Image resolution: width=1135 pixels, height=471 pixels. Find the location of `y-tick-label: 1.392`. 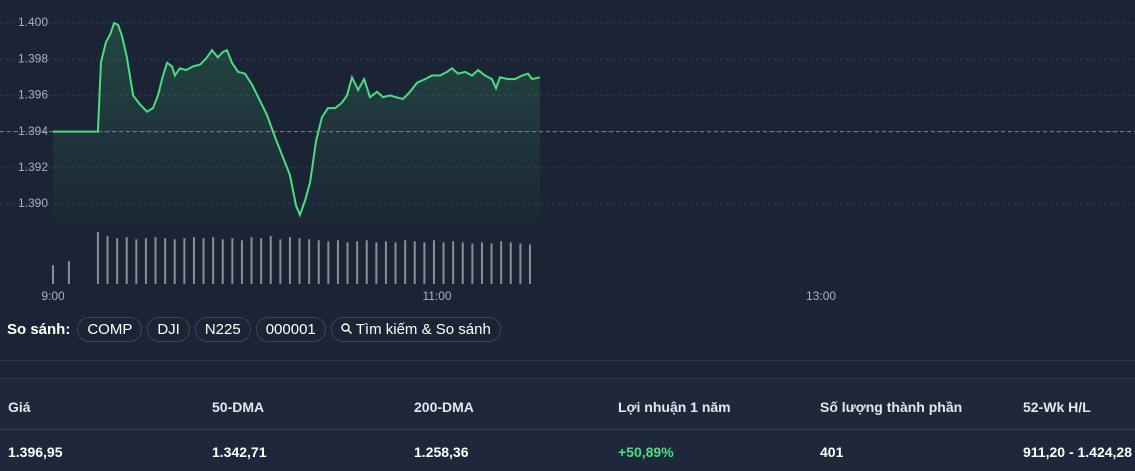

y-tick-label: 1.392 is located at coordinates (33, 167).